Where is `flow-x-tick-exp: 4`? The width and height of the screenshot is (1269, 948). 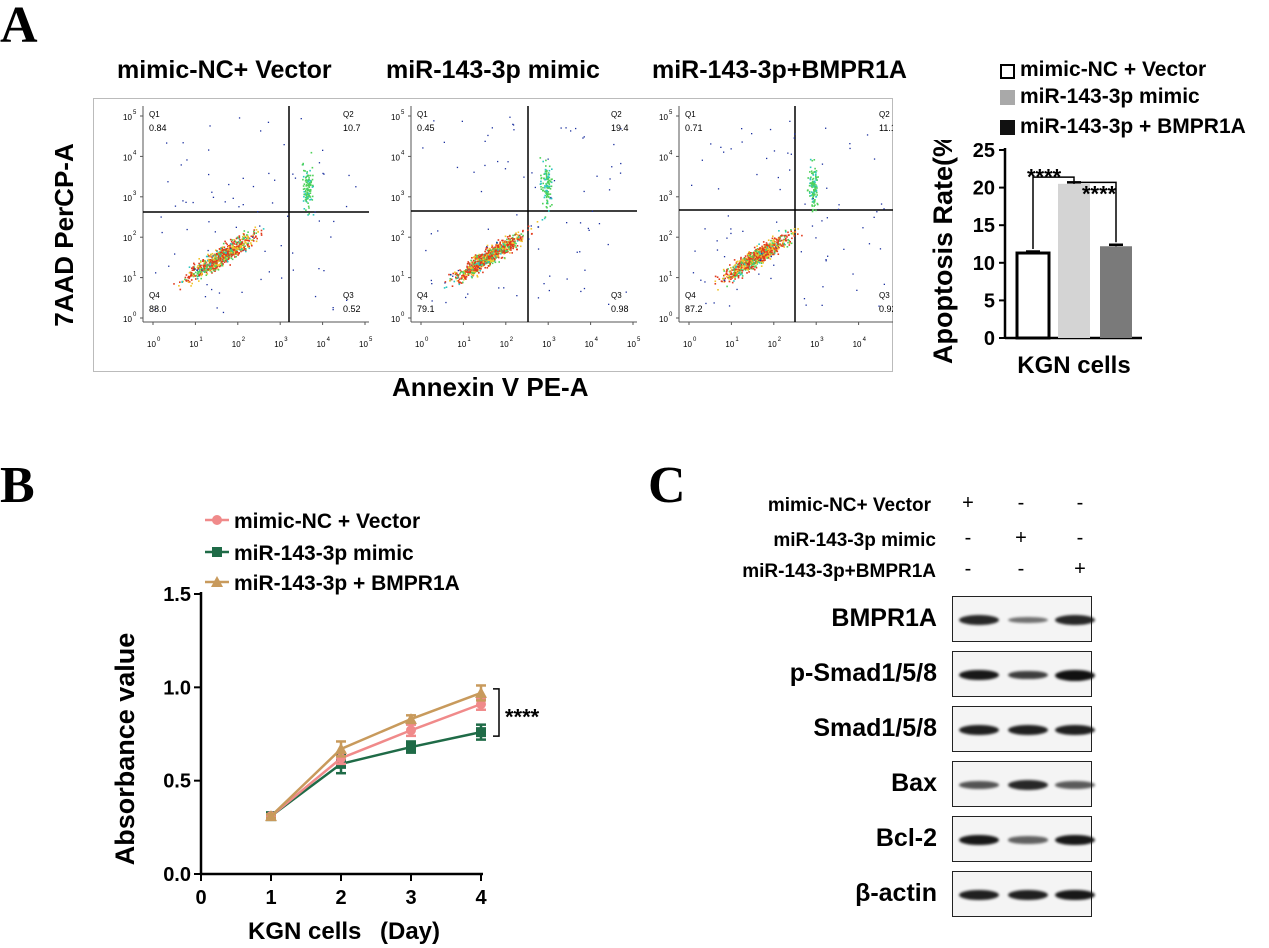 flow-x-tick-exp: 4 is located at coordinates (597, 340).